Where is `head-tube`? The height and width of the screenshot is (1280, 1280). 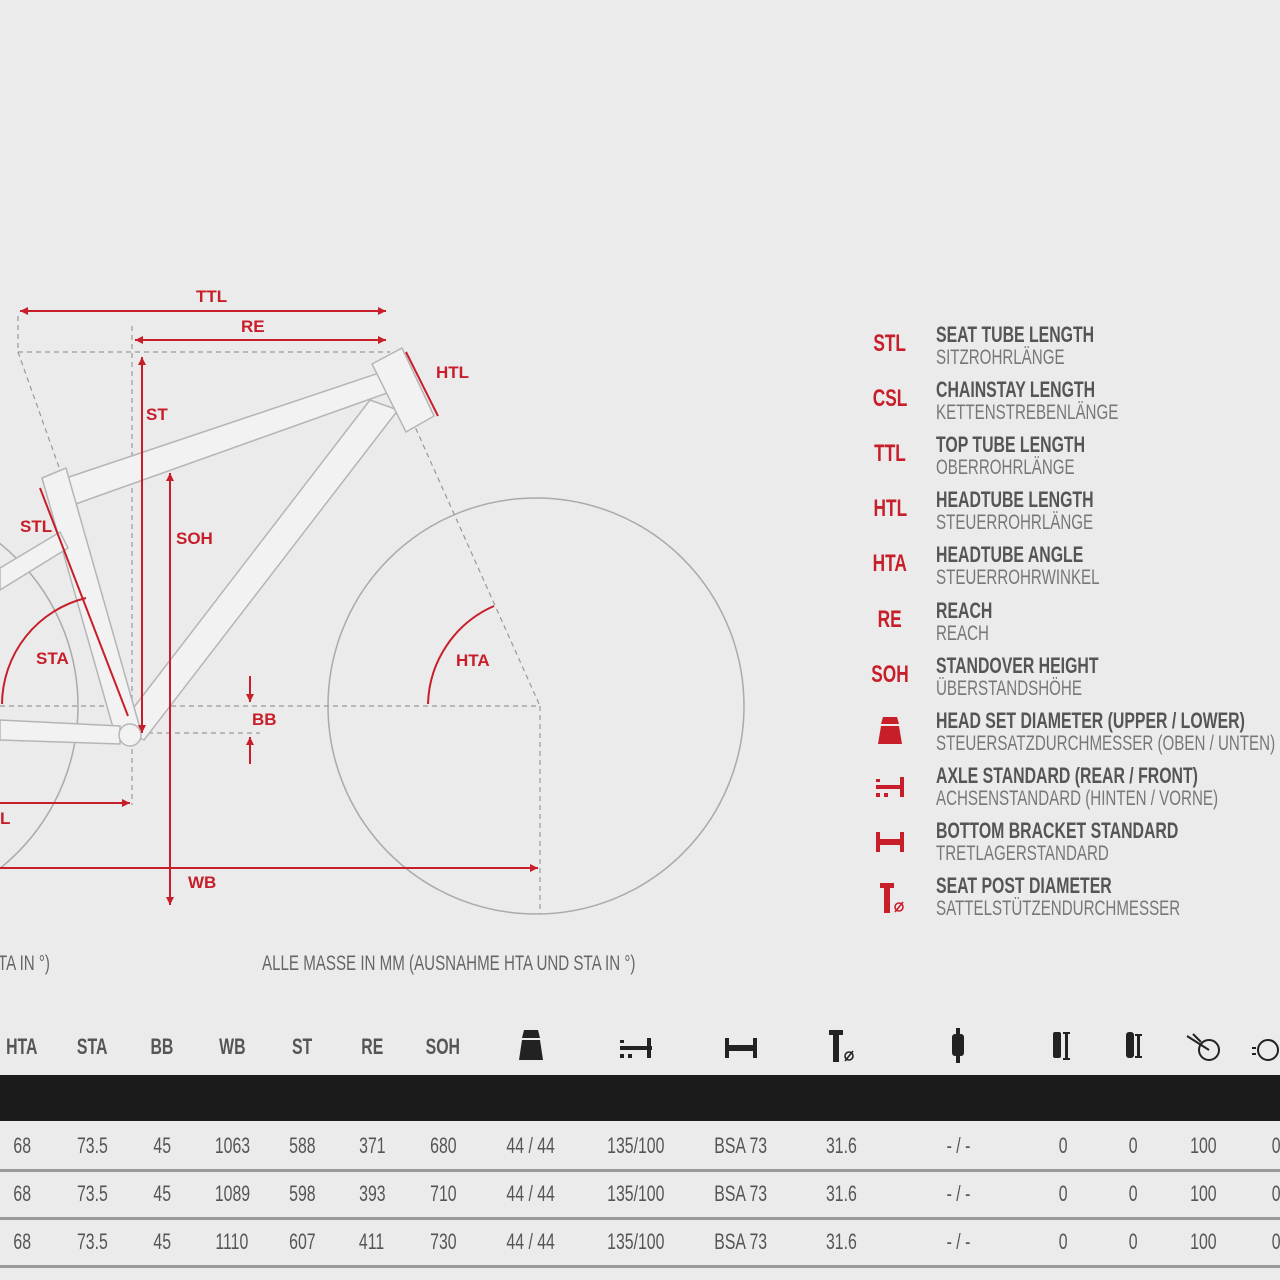
head-tube is located at coordinates (403, 390).